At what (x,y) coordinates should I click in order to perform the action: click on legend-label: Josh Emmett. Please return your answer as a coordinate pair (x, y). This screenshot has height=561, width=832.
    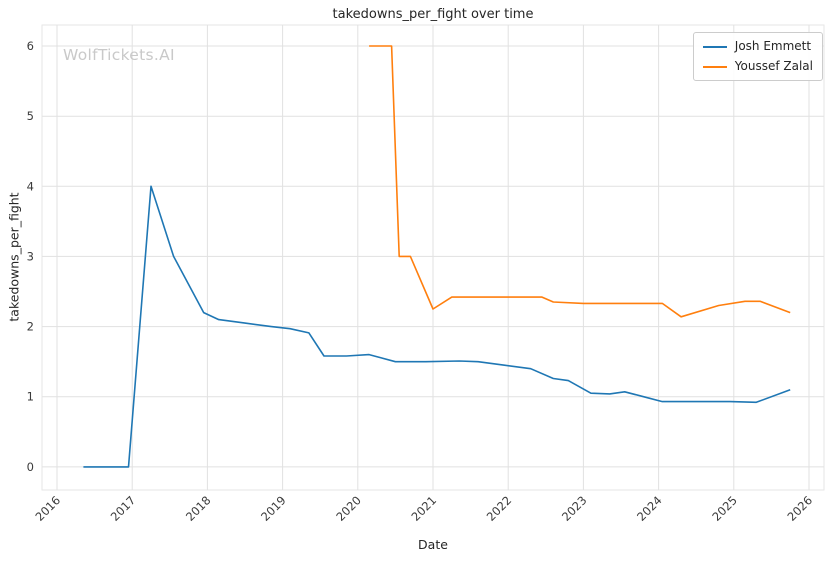
    Looking at the image, I should click on (773, 46).